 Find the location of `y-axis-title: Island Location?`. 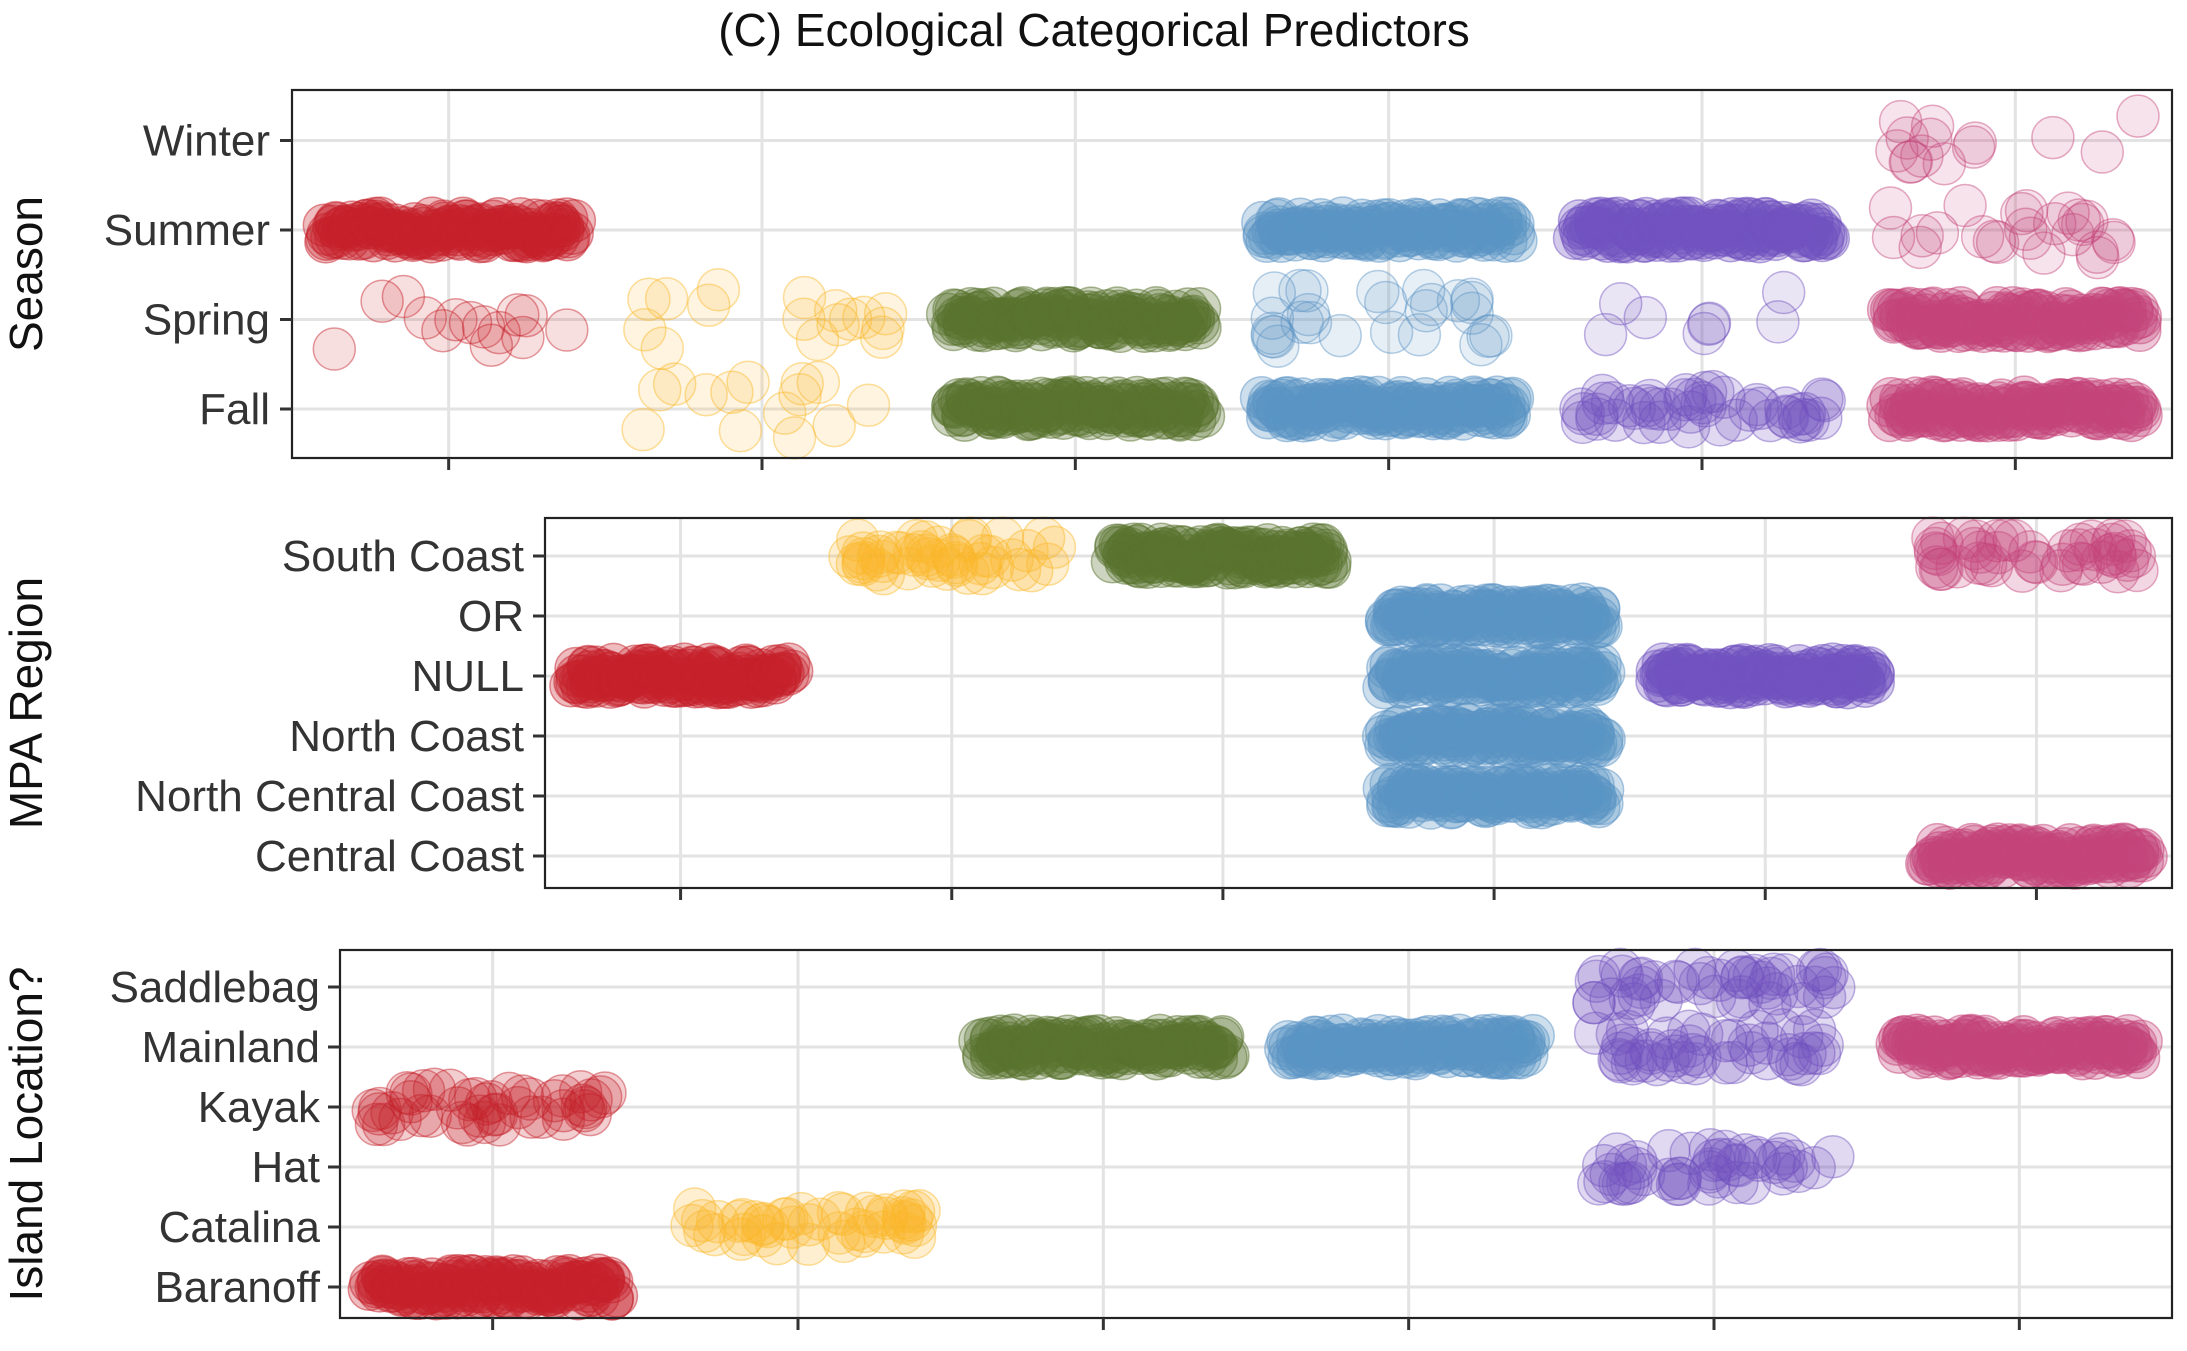

y-axis-title: Island Location? is located at coordinates (26, 1133).